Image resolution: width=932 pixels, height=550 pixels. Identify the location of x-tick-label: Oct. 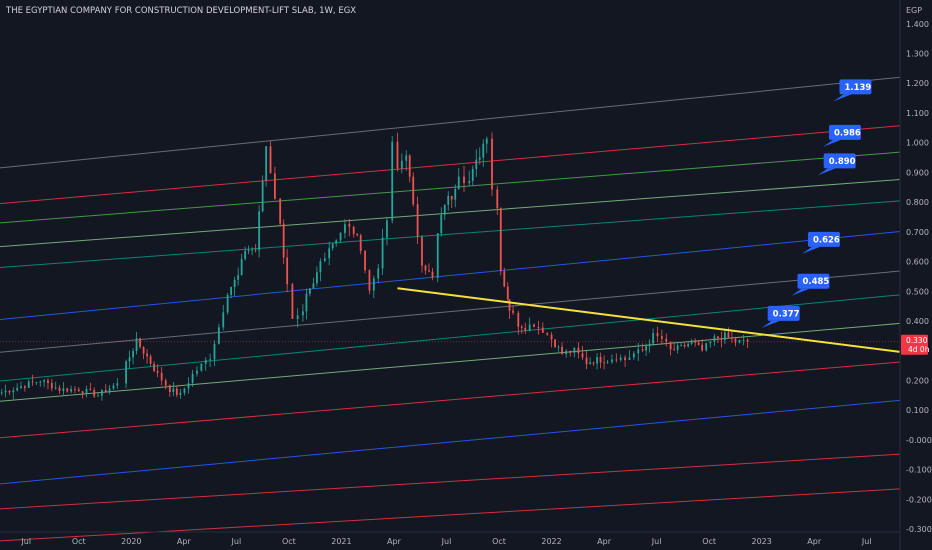
(499, 541).